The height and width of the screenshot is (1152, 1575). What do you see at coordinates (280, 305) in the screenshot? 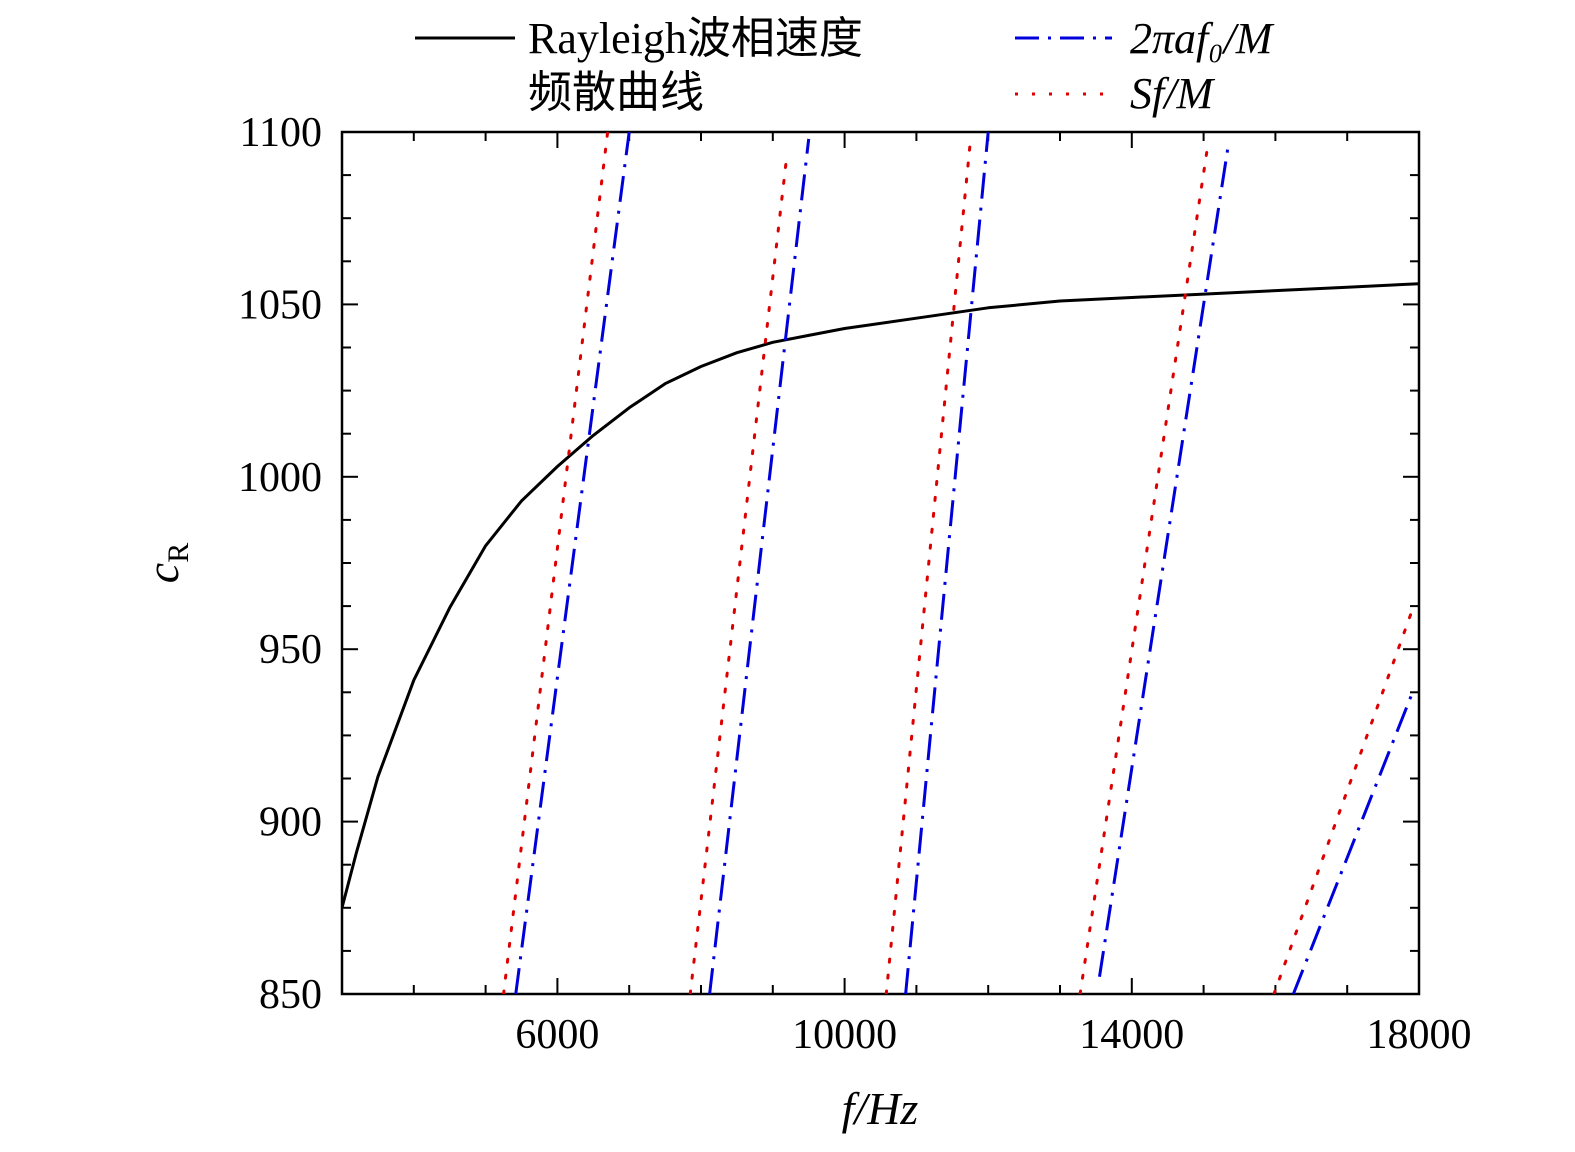
I see `y-tick-label: 1050` at bounding box center [280, 305].